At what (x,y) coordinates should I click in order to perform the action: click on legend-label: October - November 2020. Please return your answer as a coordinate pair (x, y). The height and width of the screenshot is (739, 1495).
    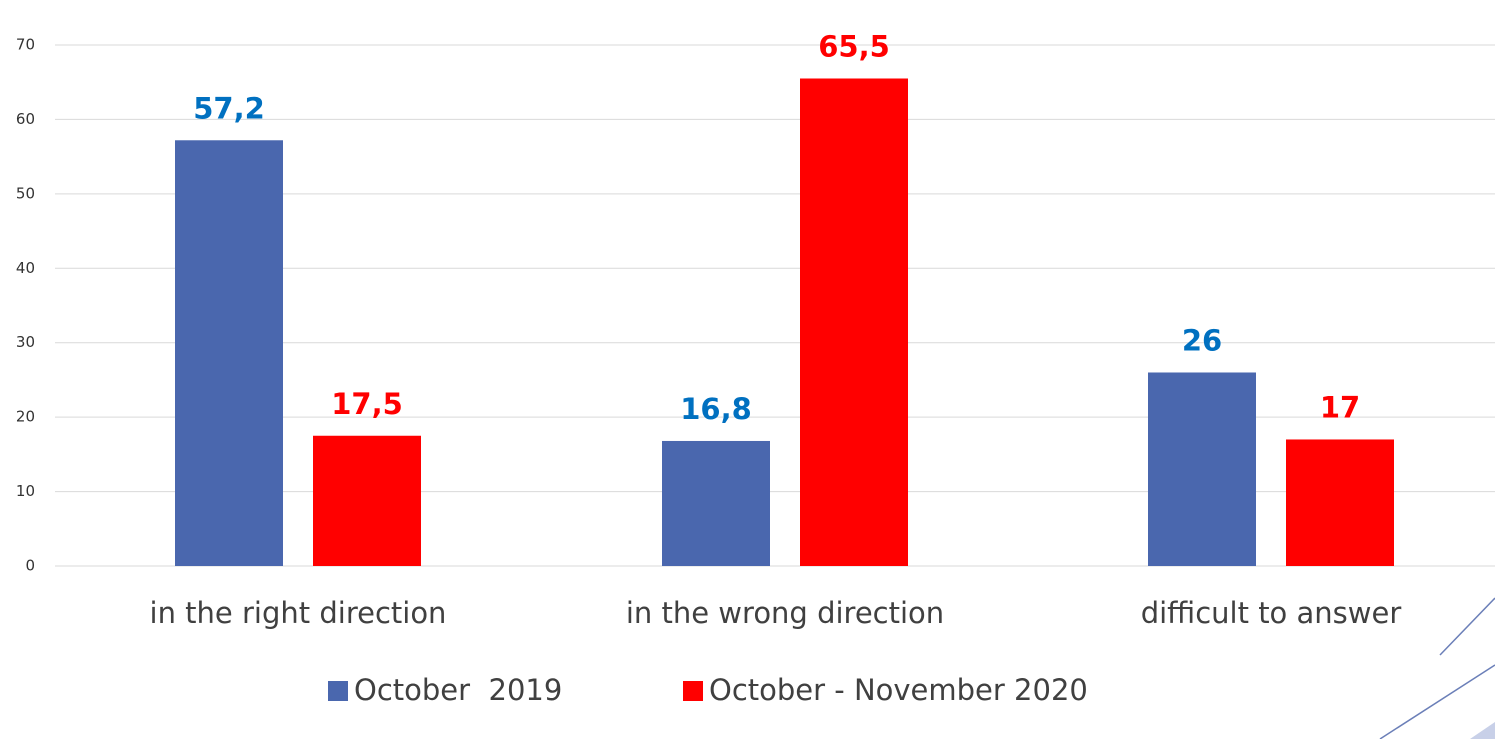
    Looking at the image, I should click on (898, 690).